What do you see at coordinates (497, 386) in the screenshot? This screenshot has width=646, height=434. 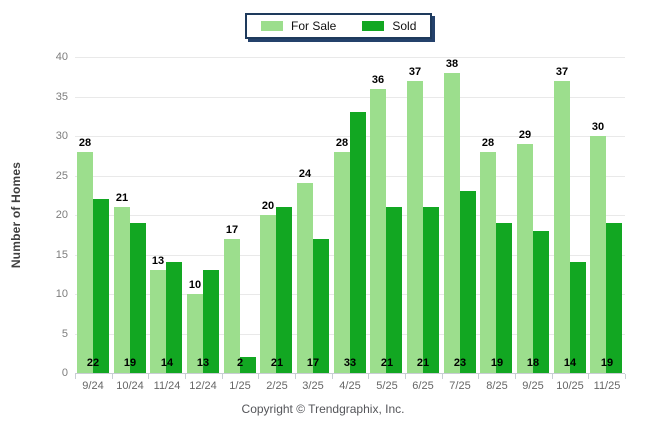 I see `x-category-label: 8/25` at bounding box center [497, 386].